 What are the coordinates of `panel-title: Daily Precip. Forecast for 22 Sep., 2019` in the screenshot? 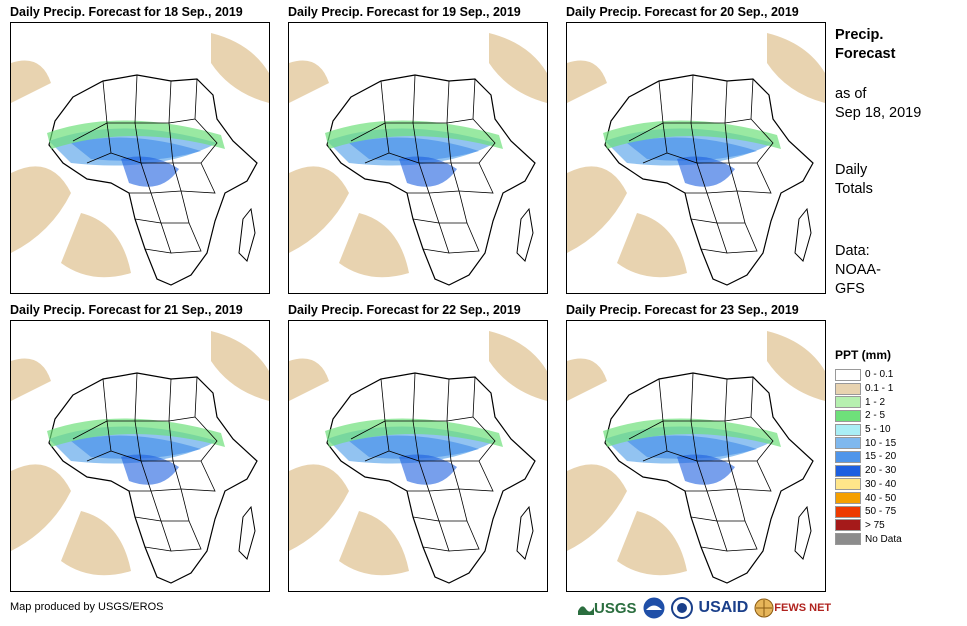 It's located at (404, 310).